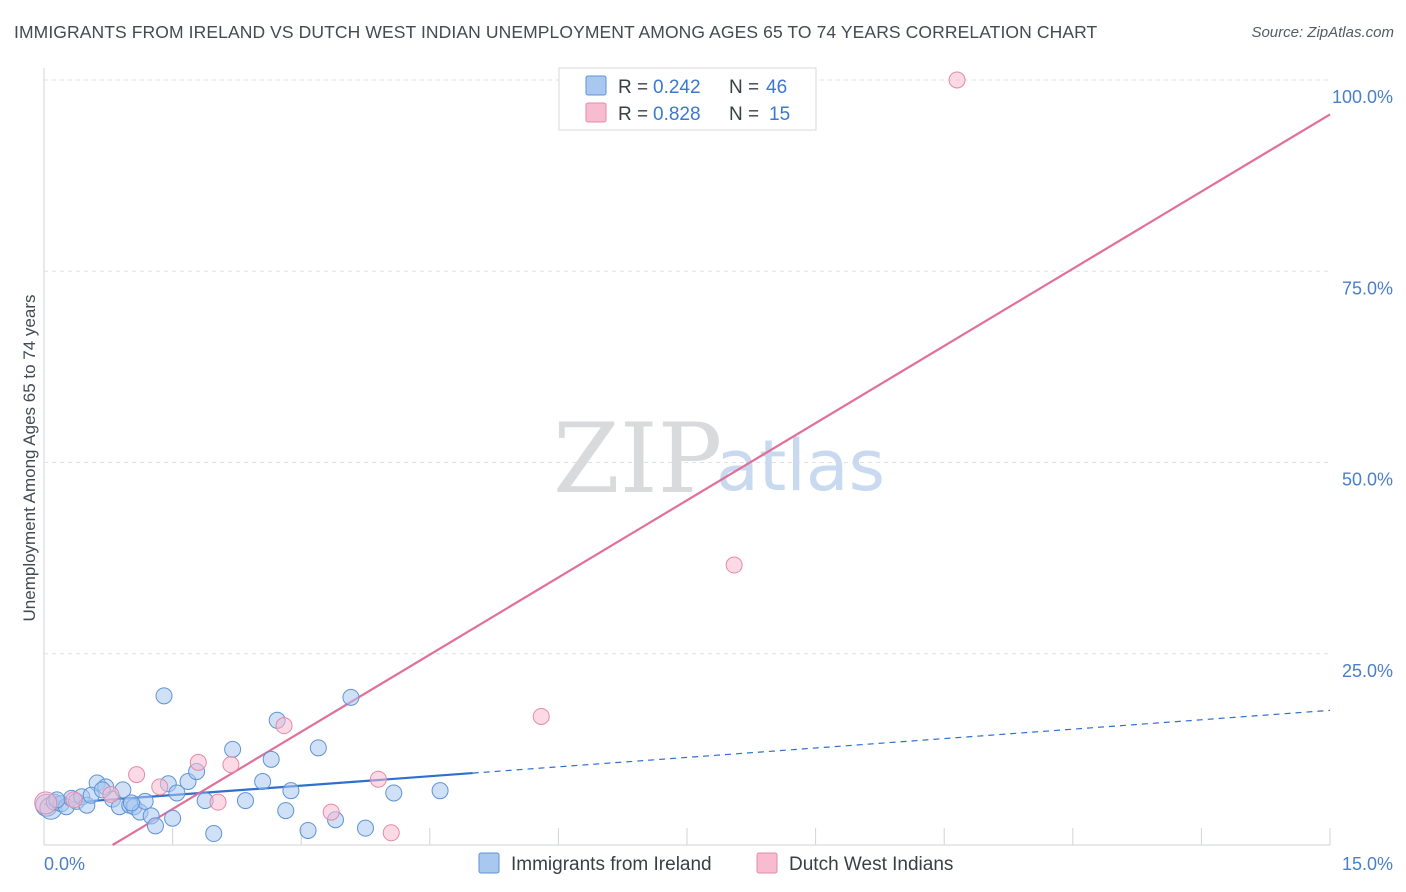  I want to click on bottom-legend-swatch-ireland, so click(489, 863).